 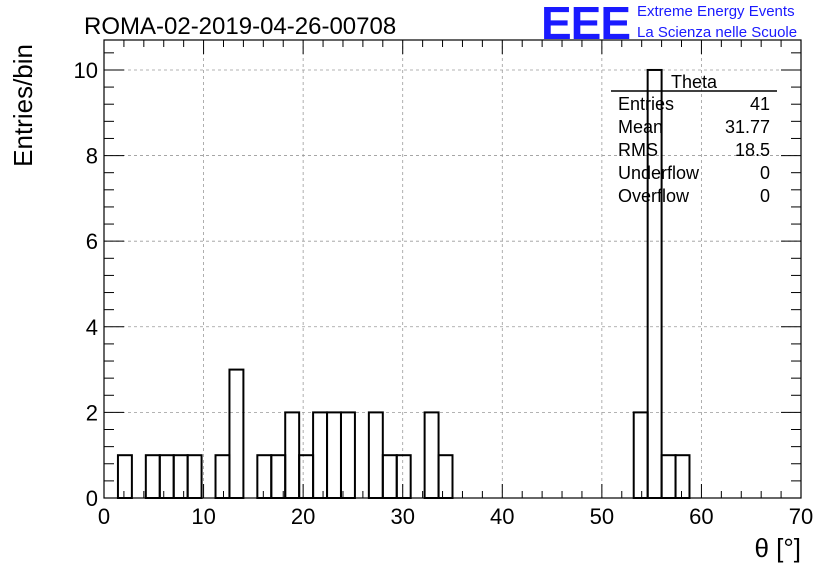 I want to click on x-tick-label: 50, so click(x=602, y=516).